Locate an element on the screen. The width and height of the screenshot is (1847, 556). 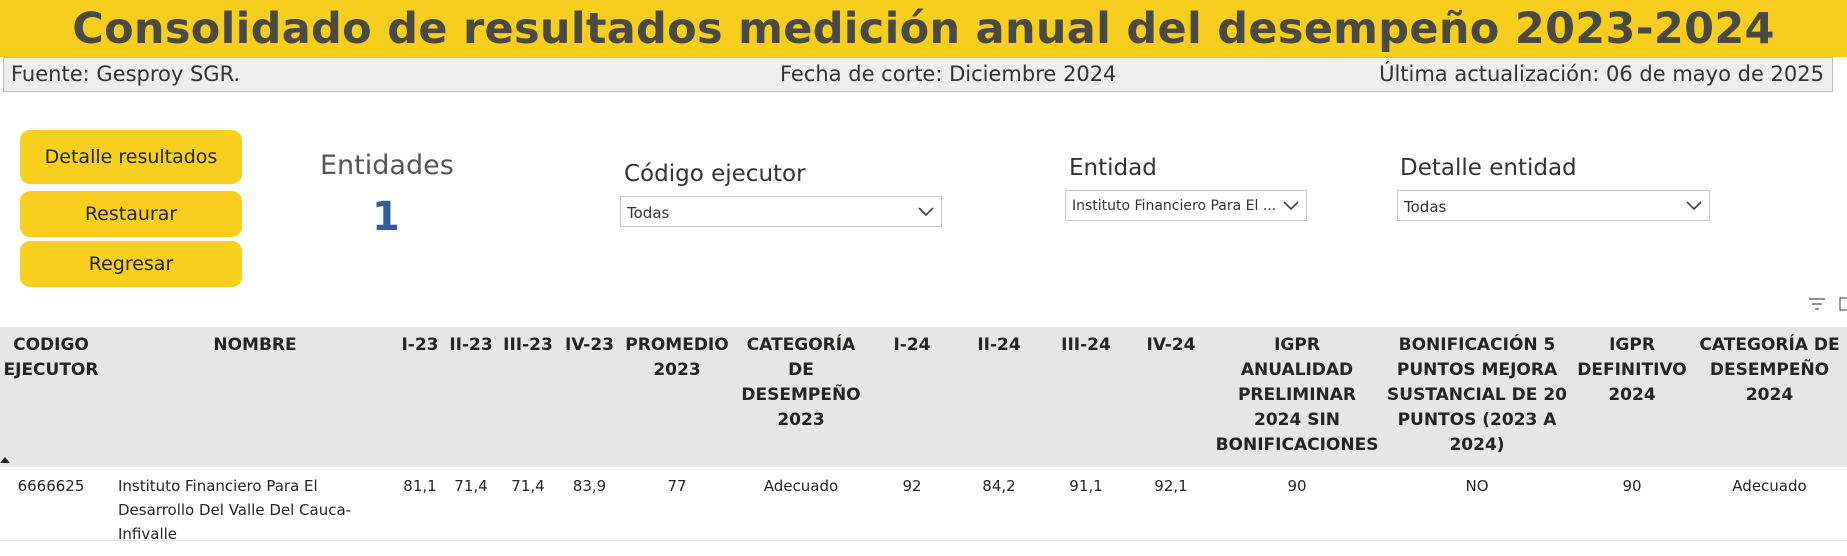
executor-code-dropdown: Todas is located at coordinates (781, 211).